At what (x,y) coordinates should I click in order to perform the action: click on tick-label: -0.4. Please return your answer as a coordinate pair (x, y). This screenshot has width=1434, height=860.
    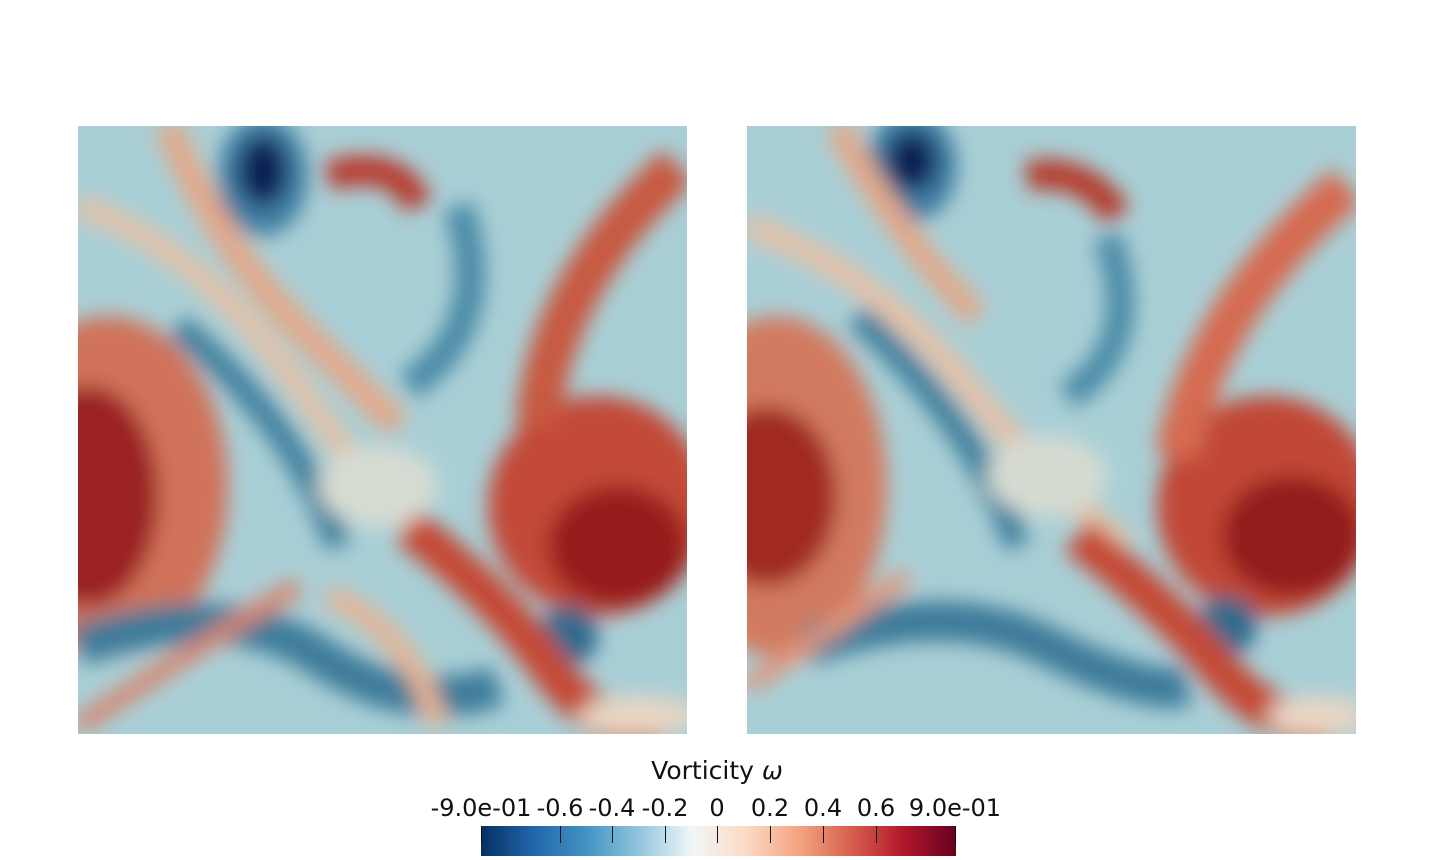
    Looking at the image, I should click on (612, 808).